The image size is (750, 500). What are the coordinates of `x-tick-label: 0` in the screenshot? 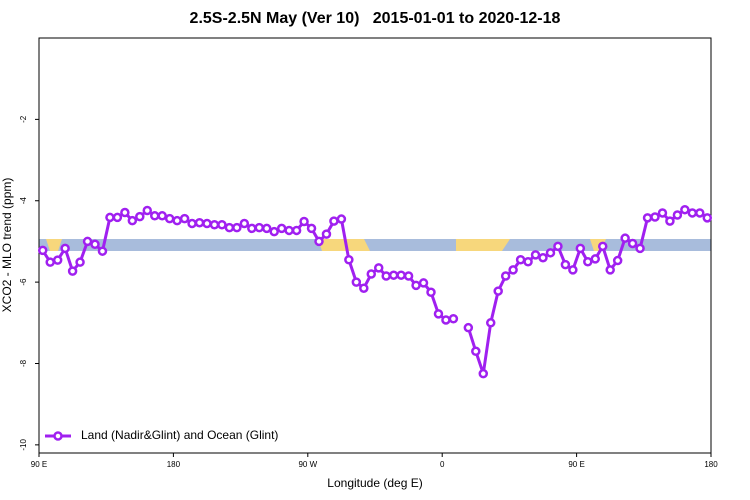 It's located at (442, 464).